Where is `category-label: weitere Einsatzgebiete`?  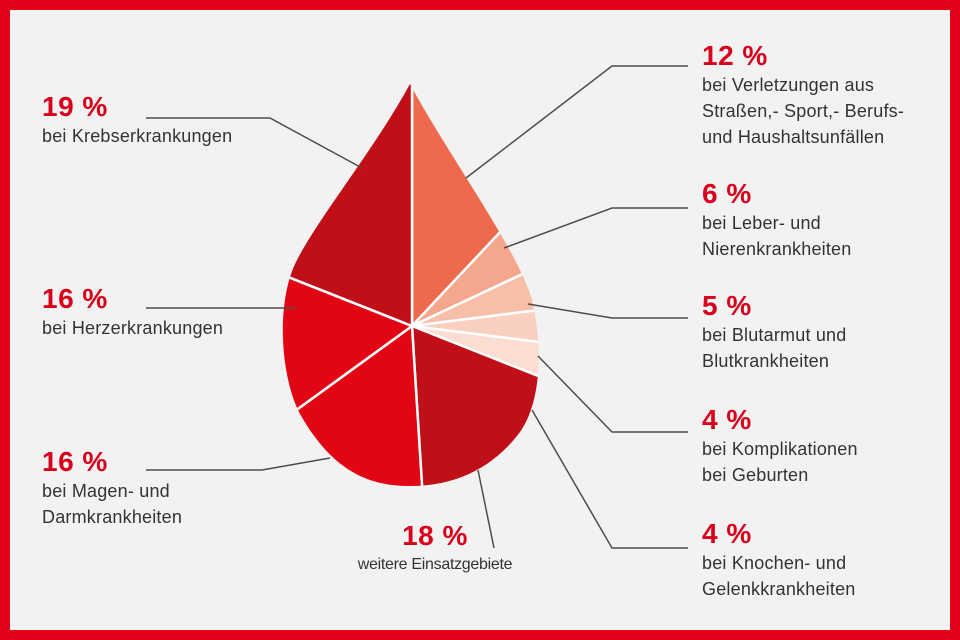
category-label: weitere Einsatzgebiete is located at coordinates (435, 564).